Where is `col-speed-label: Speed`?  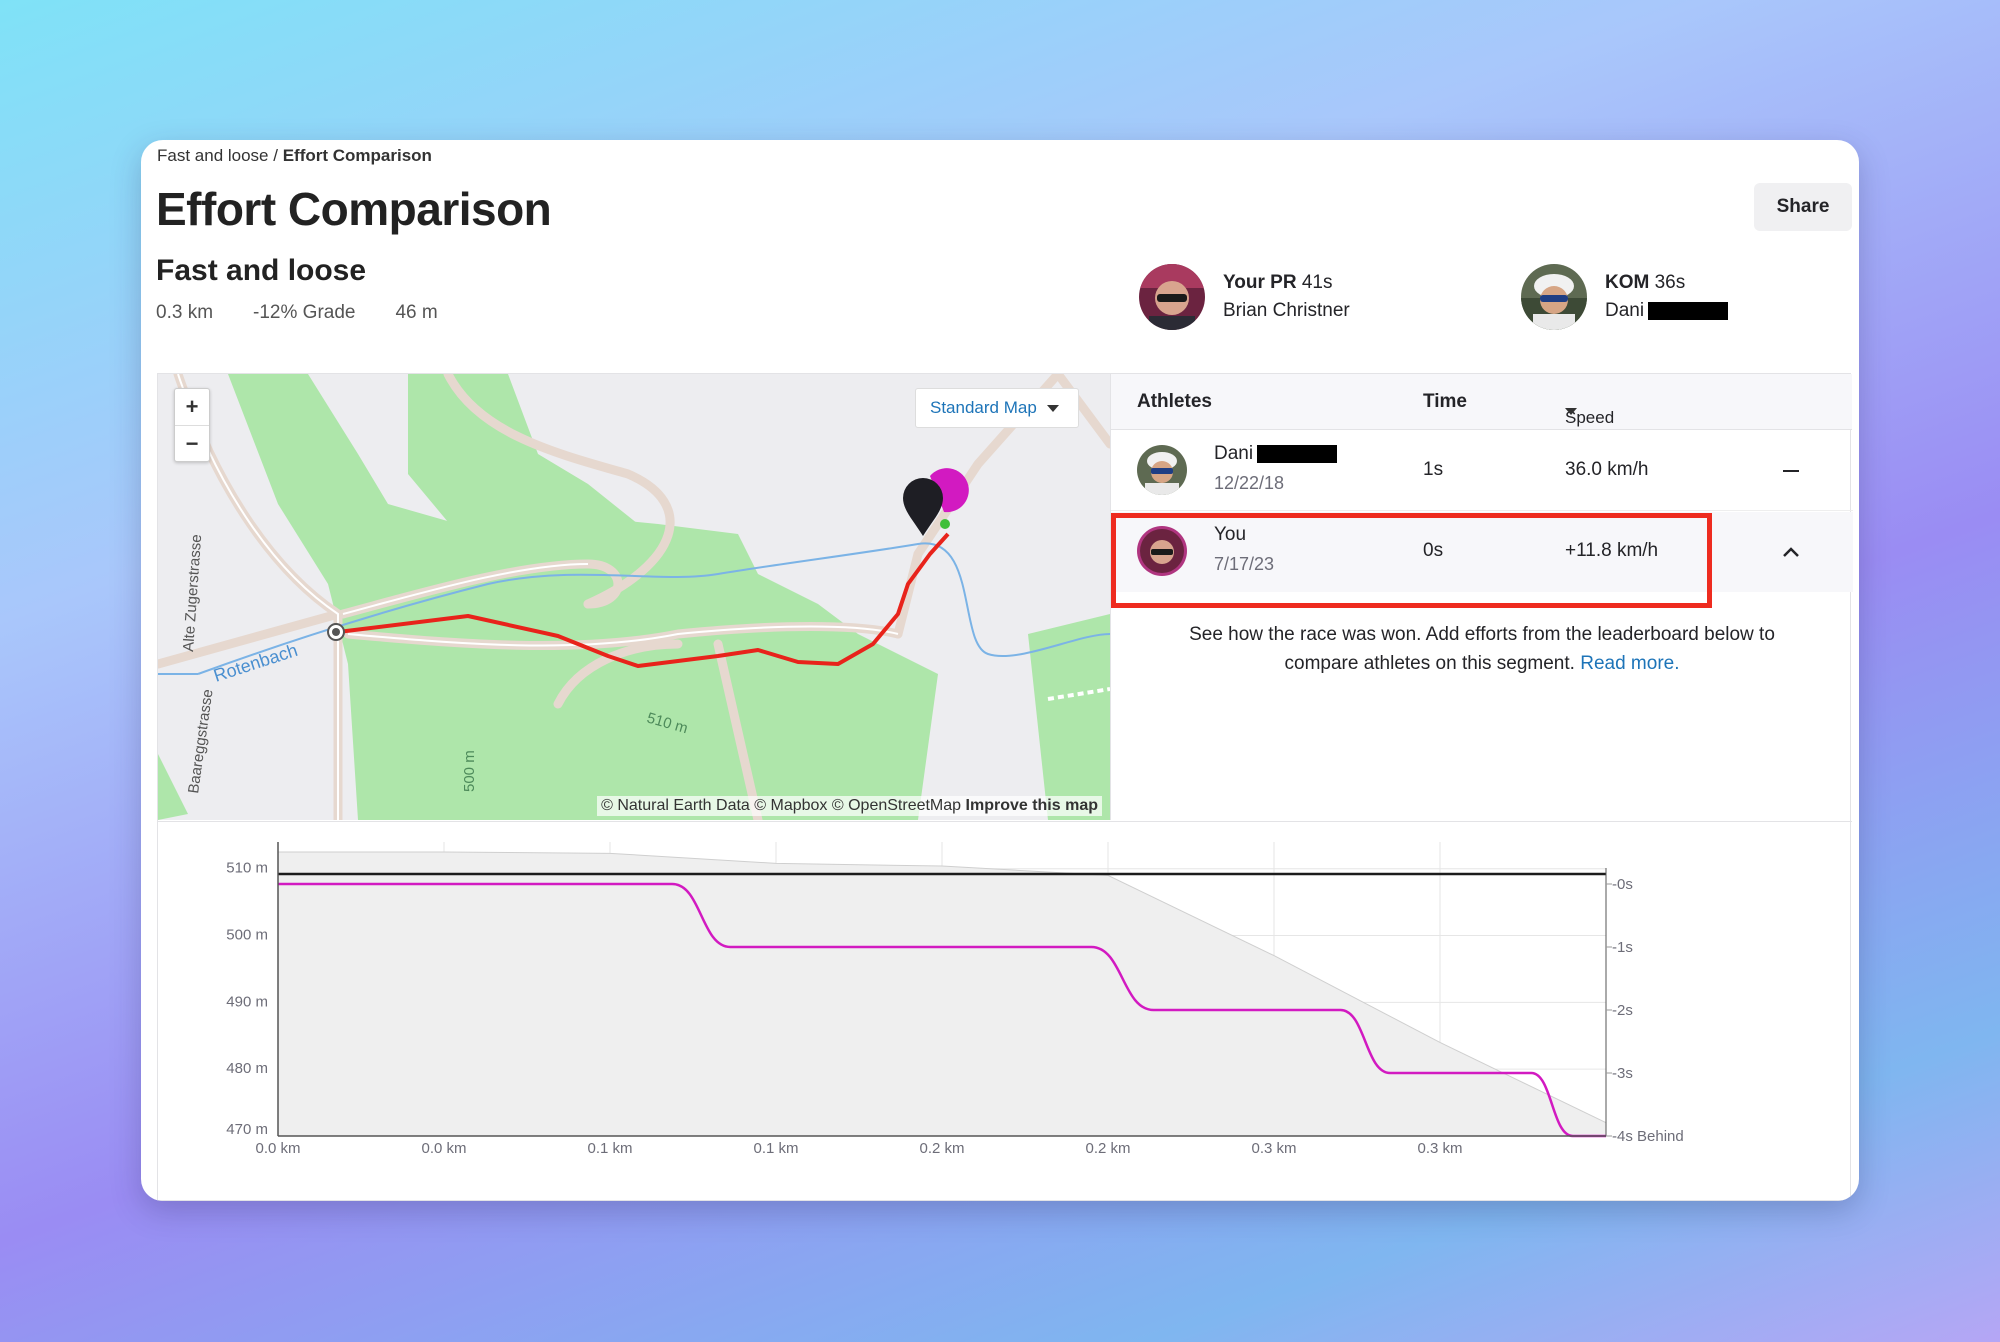 col-speed-label: Speed is located at coordinates (1590, 417).